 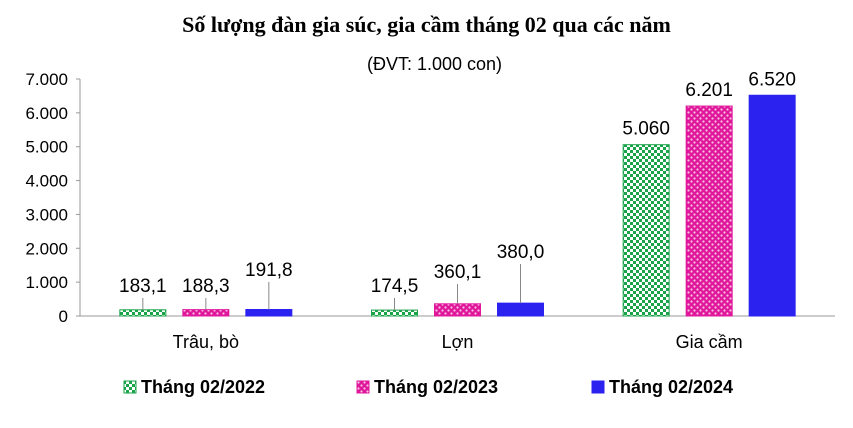 I want to click on data-label: 191,8, so click(x=269, y=270).